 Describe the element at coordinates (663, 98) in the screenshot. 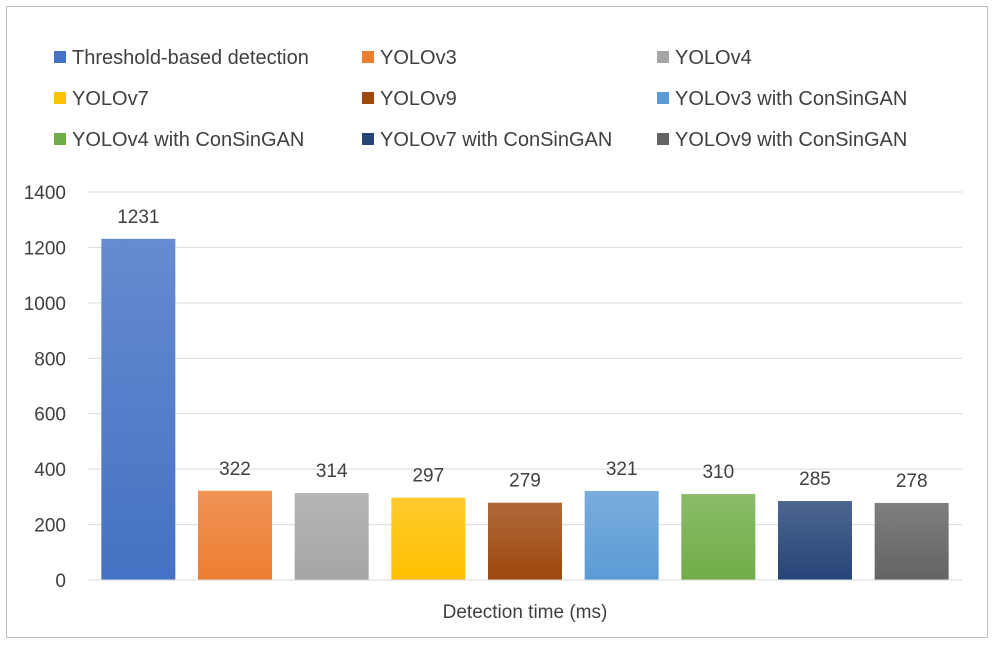

I see `legend-swatch-yolov3-with-consingan` at that location.